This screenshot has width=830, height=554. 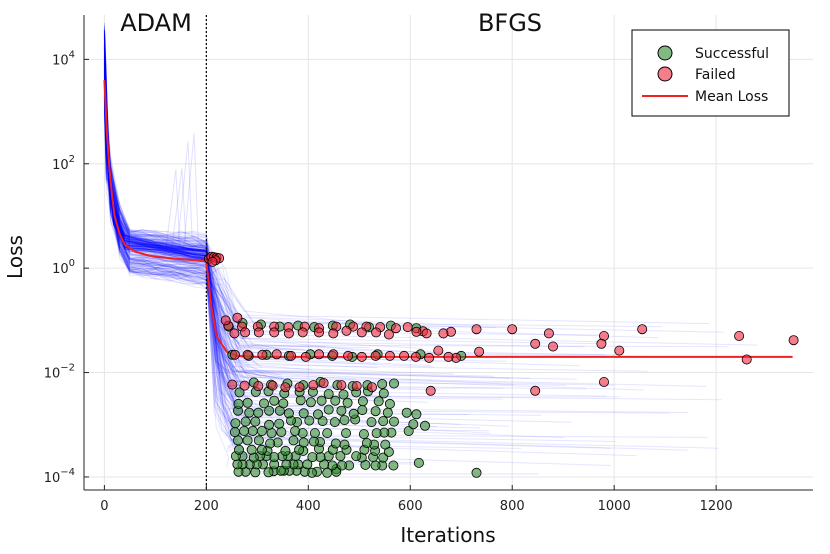 I want to click on x-ticks: 0 200 400 600 800 1000 1200, so click(x=416, y=499).